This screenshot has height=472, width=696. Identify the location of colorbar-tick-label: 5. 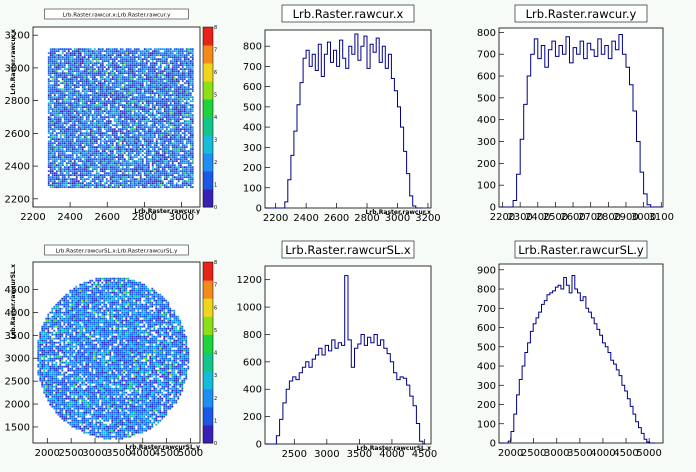
(215, 331).